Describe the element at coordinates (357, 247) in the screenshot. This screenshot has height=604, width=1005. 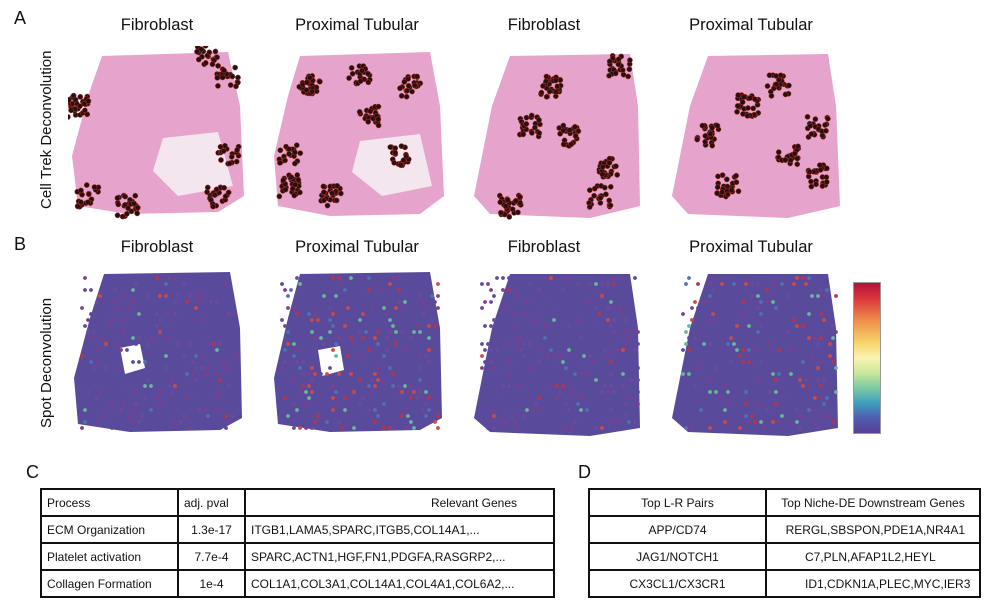
I see `row-b-title-2: Proximal Tubular` at that location.